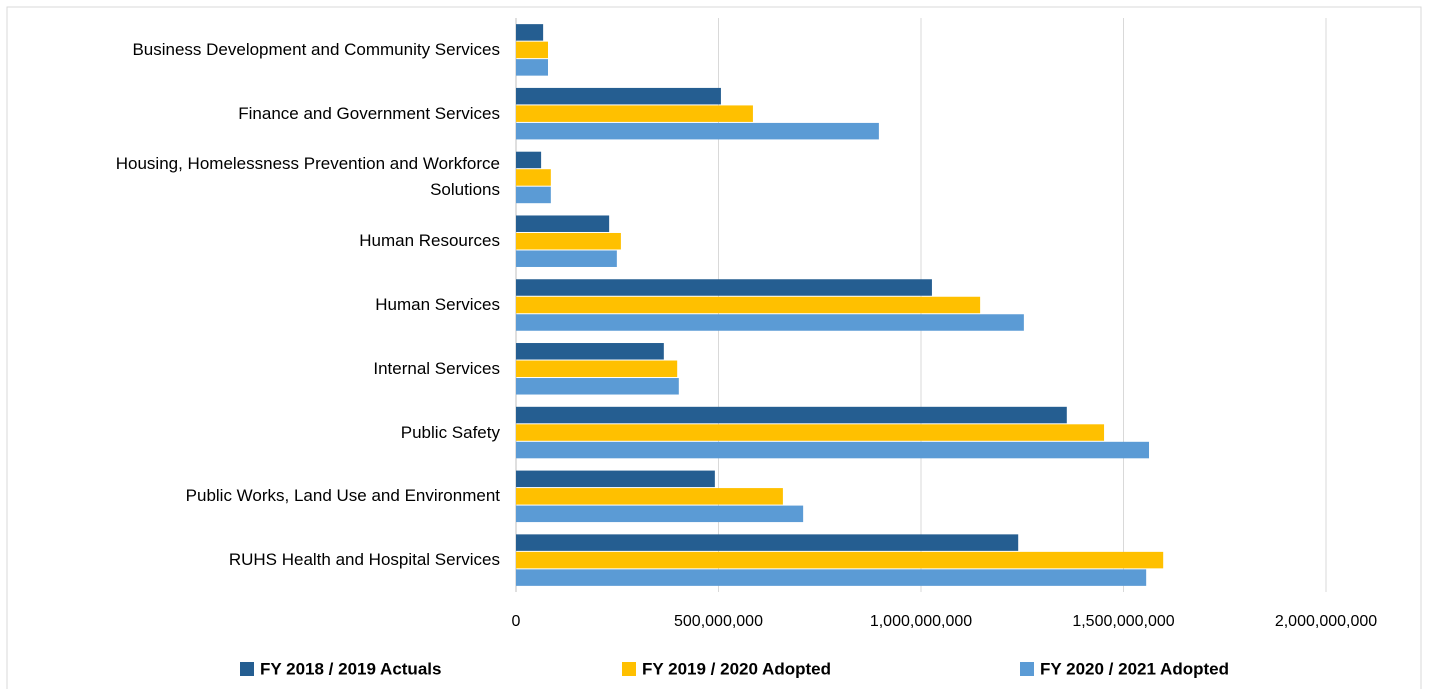 Image resolution: width=1429 pixels, height=689 pixels. What do you see at coordinates (450, 432) in the screenshot?
I see `y-tick-label: Public Safety` at bounding box center [450, 432].